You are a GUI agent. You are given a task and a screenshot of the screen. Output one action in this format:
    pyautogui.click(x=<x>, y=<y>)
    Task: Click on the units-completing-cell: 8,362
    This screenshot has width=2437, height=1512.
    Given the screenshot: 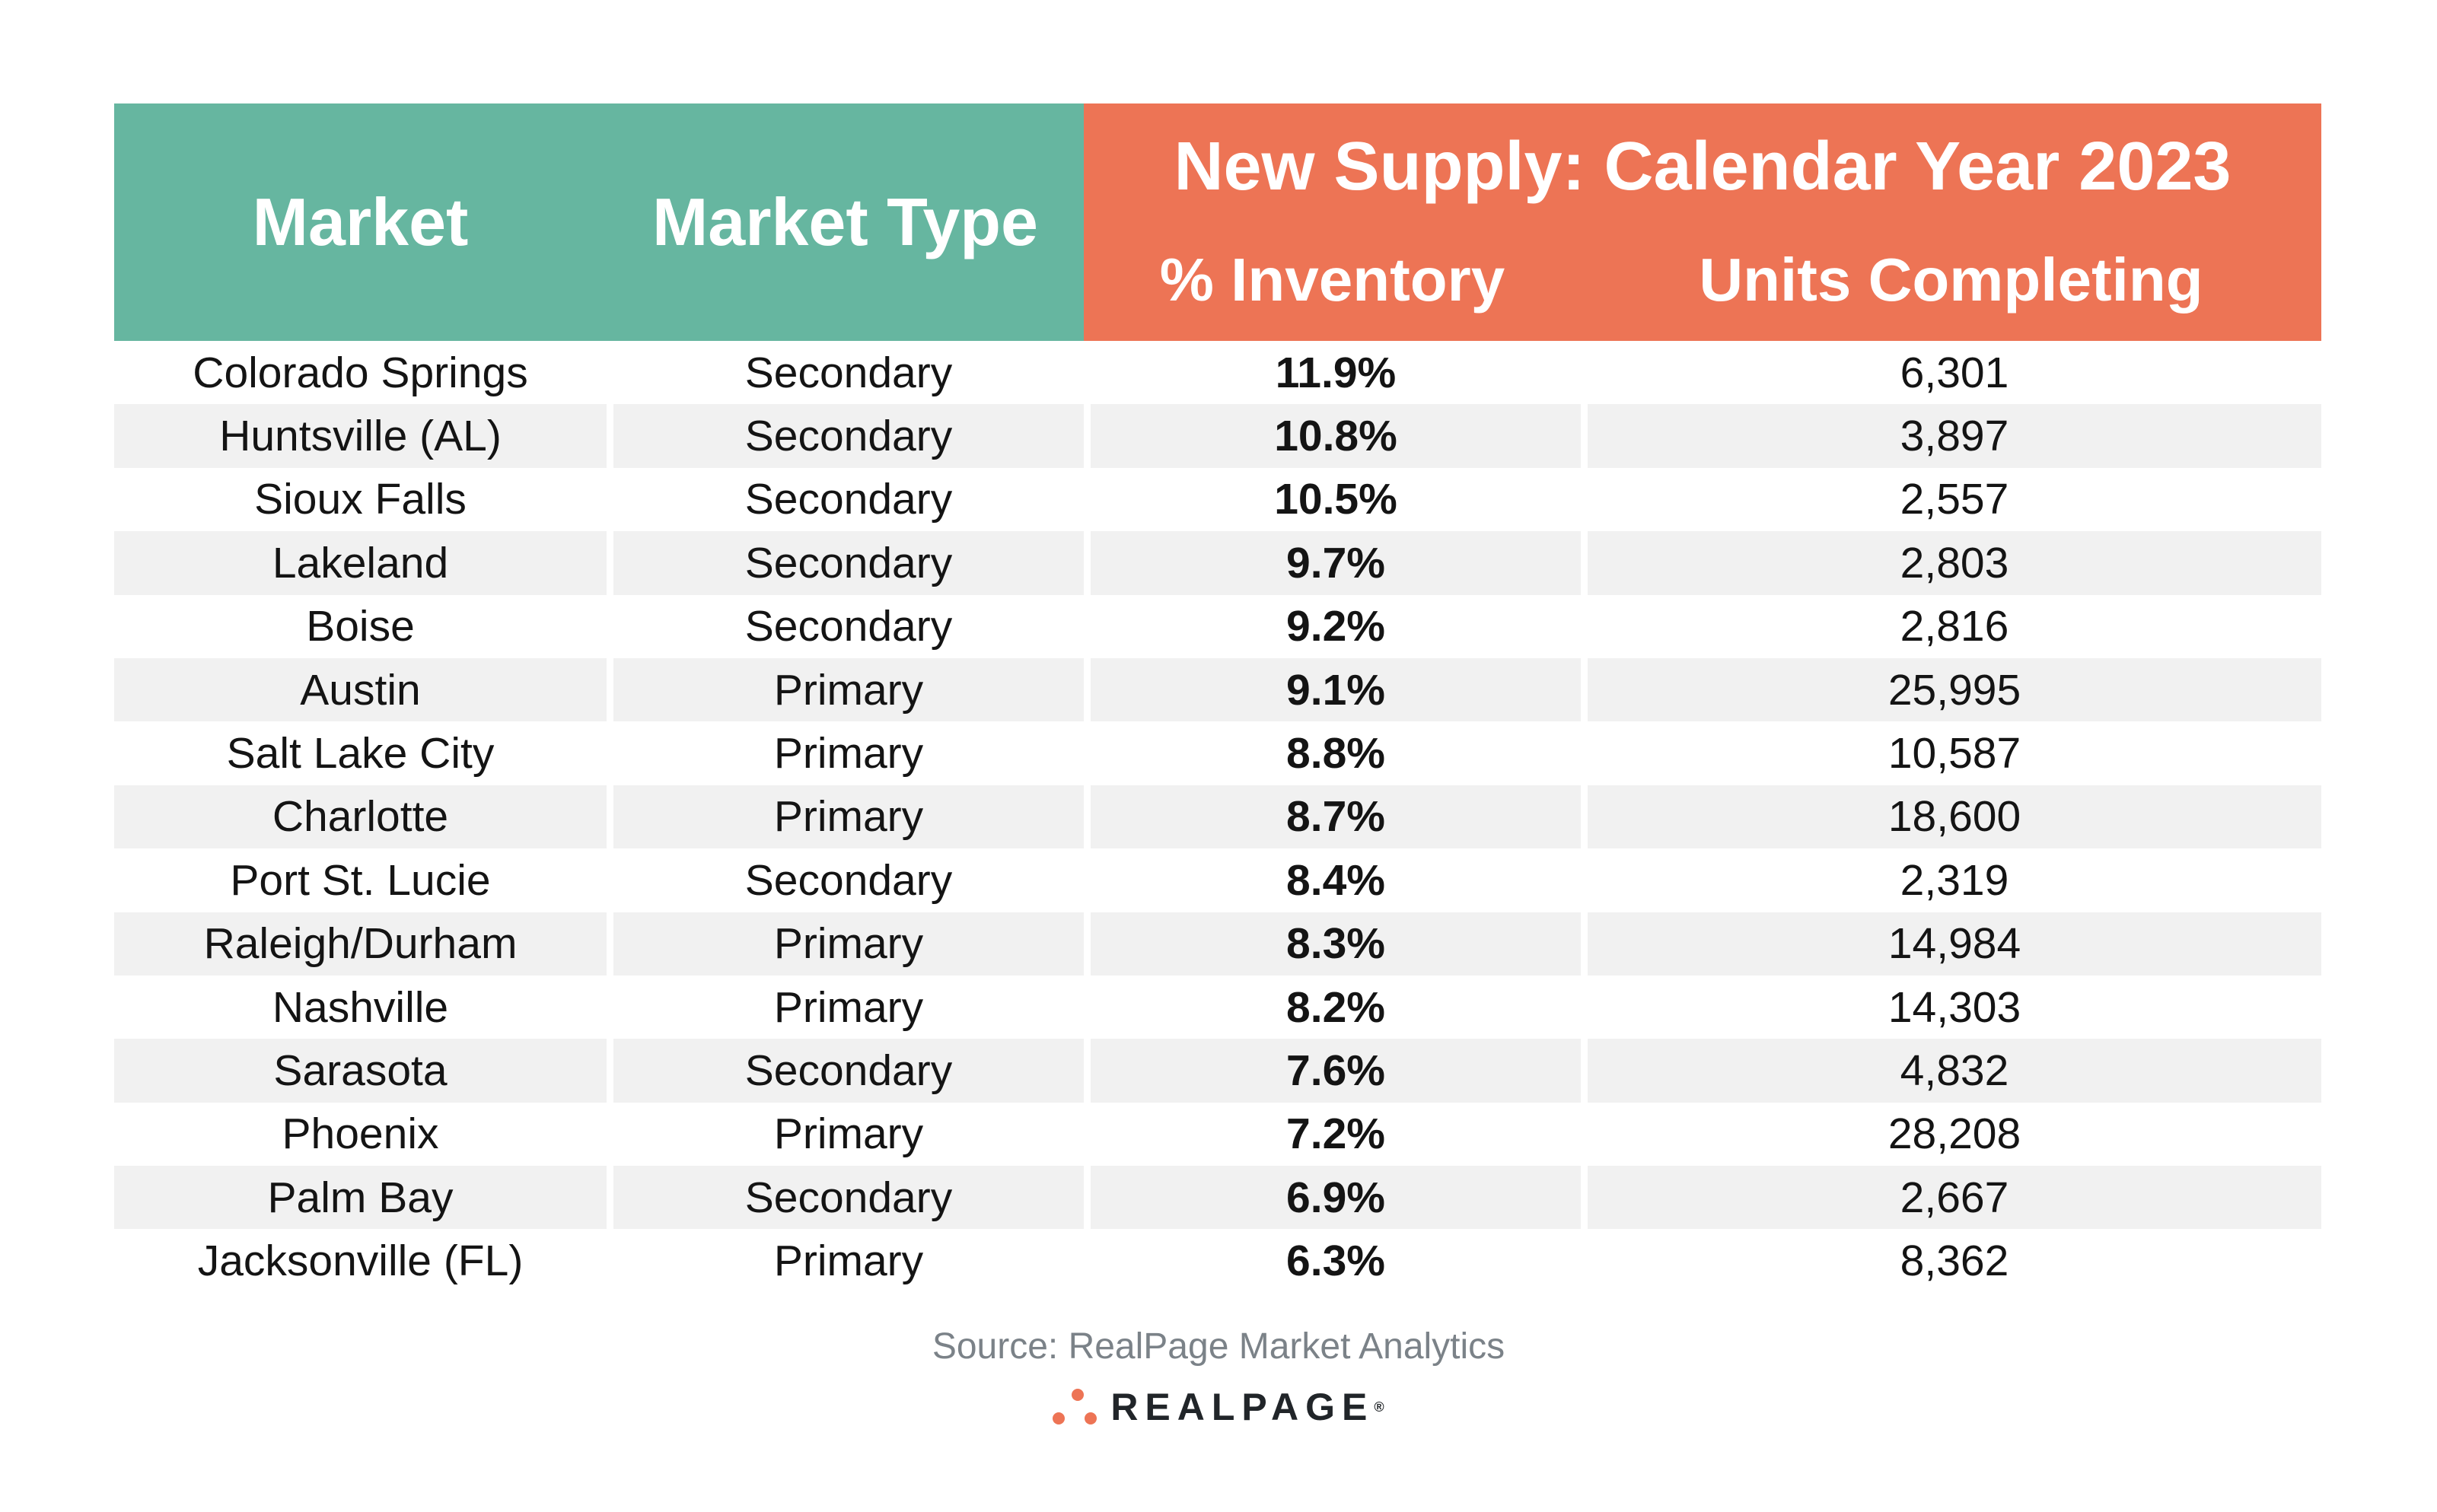 What is the action you would take?
    pyautogui.click(x=1951, y=1261)
    